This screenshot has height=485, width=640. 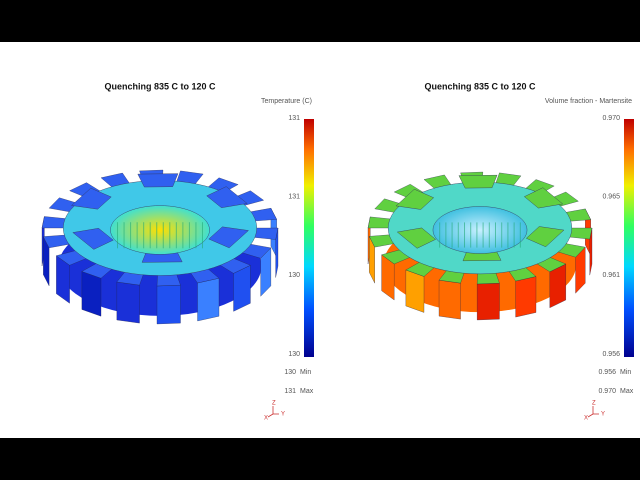 I want to click on letterbox-bottom, so click(x=320, y=459).